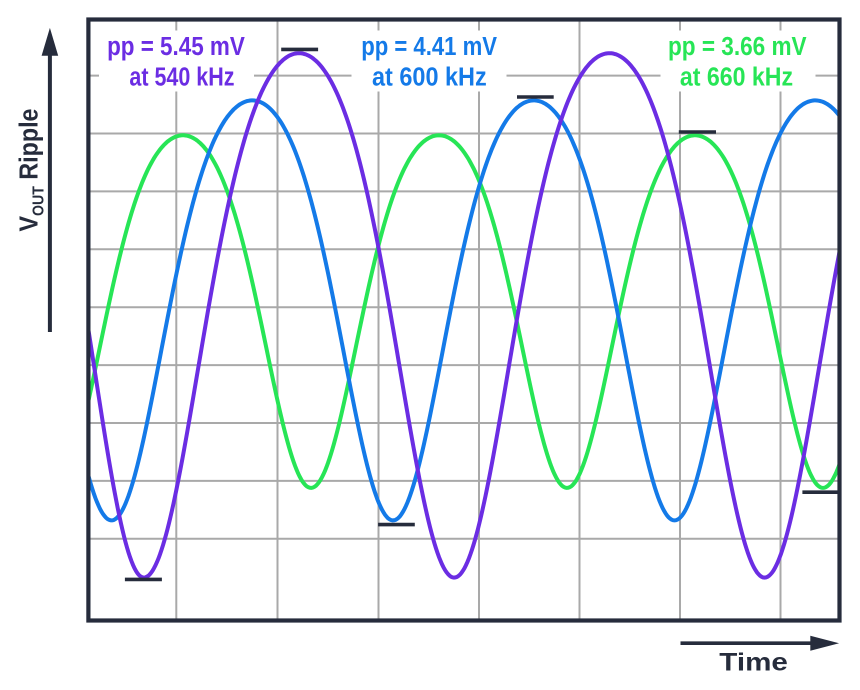 The width and height of the screenshot is (860, 690). I want to click on svg-text: Time, so click(753, 662).